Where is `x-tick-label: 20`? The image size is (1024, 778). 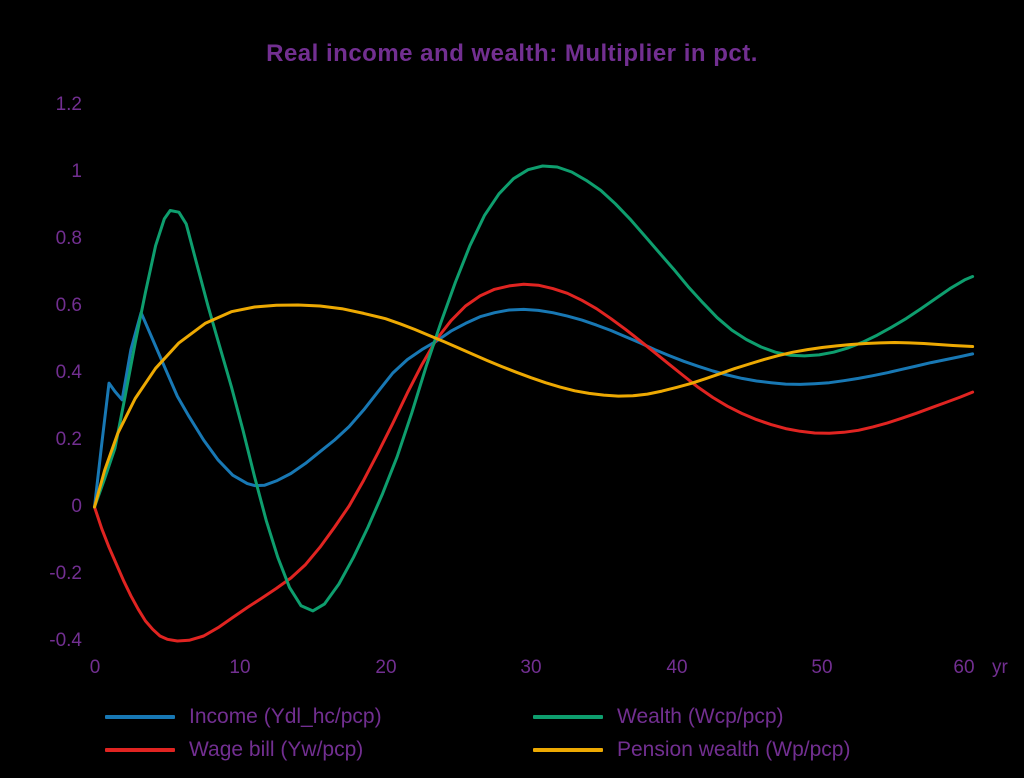 x-tick-label: 20 is located at coordinates (386, 667).